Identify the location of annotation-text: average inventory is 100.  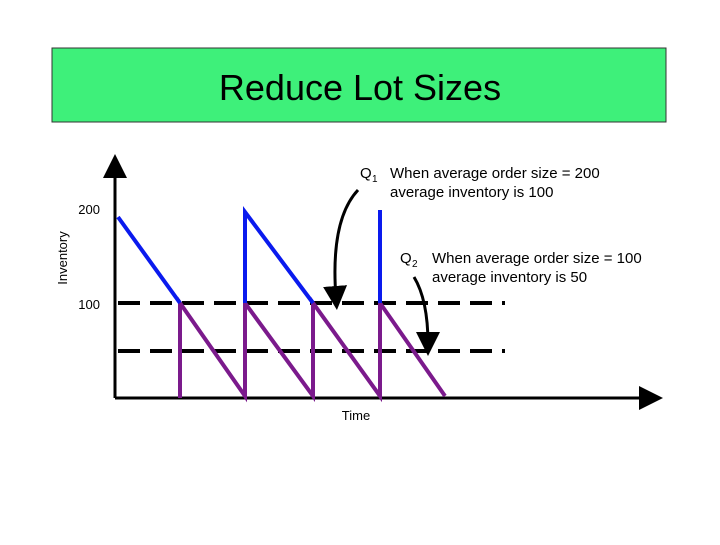
(471, 192).